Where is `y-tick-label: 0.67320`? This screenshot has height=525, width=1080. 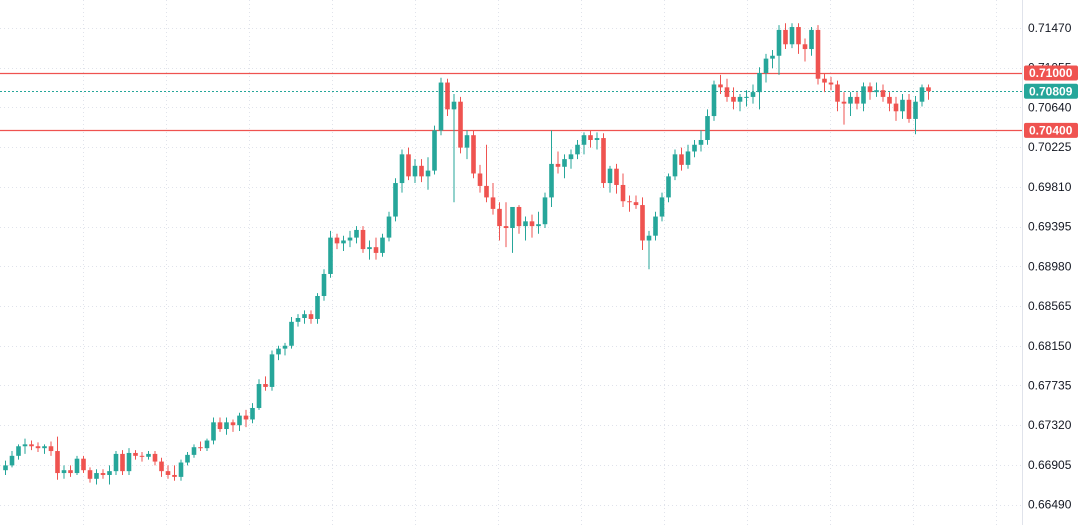 y-tick-label: 0.67320 is located at coordinates (1050, 425).